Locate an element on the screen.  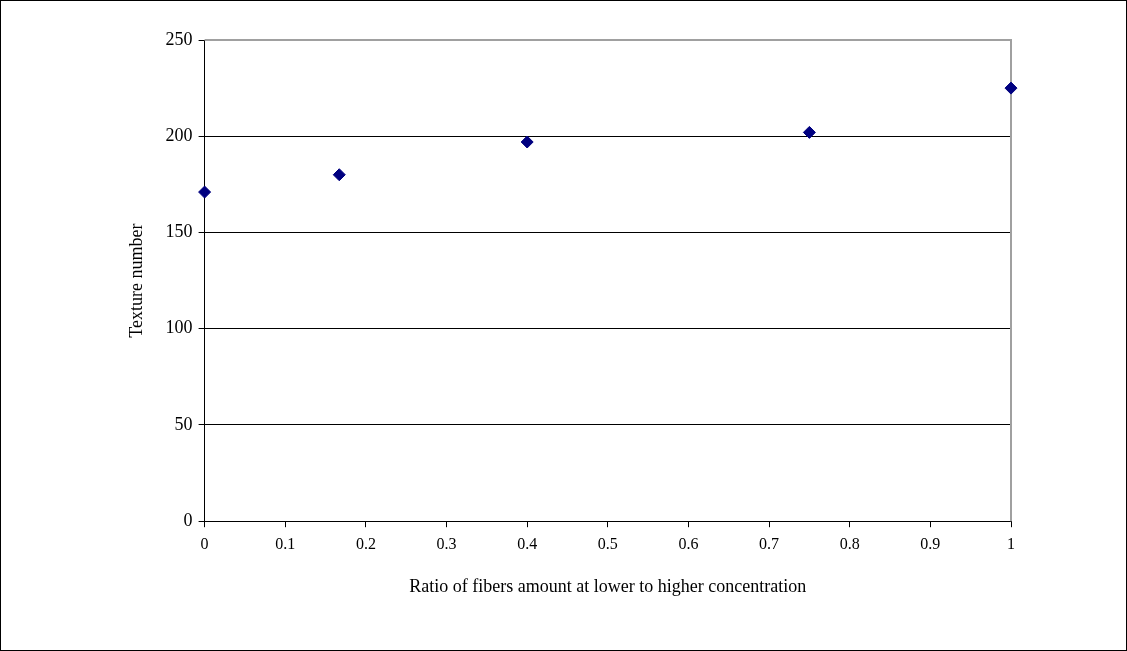
x-tick-label: 0.4 is located at coordinates (527, 543).